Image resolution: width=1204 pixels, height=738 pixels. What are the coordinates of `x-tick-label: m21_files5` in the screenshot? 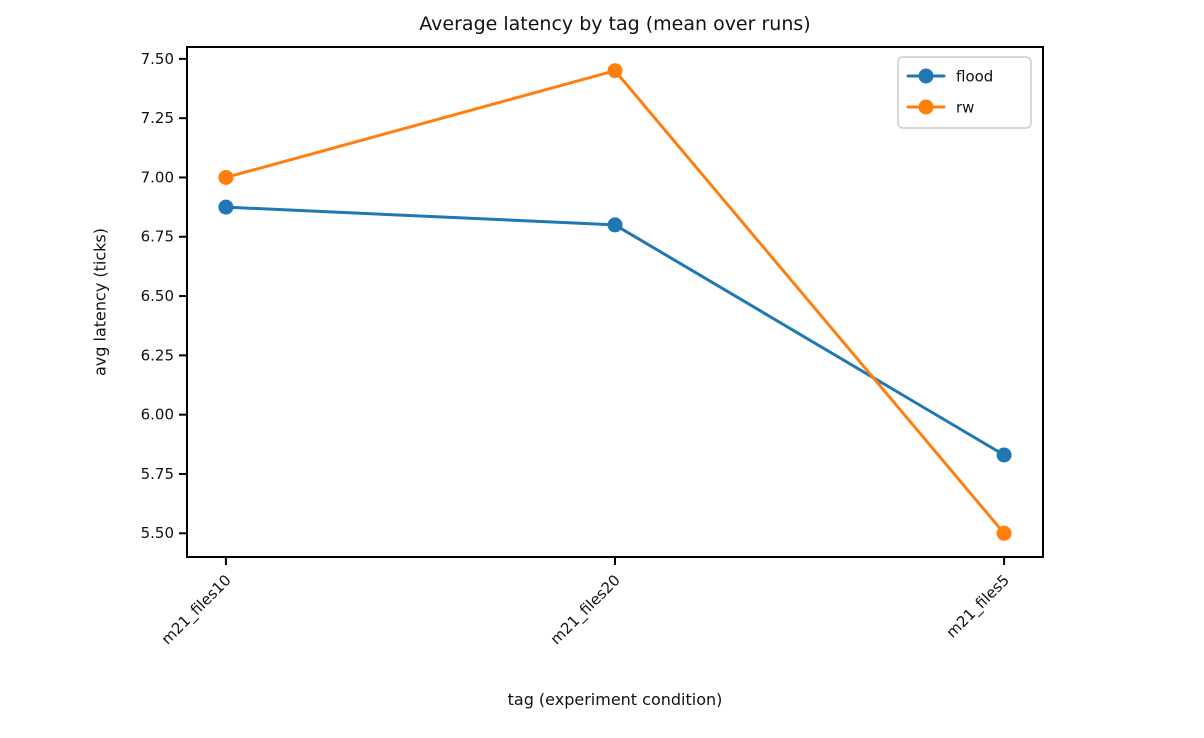 It's located at (978, 606).